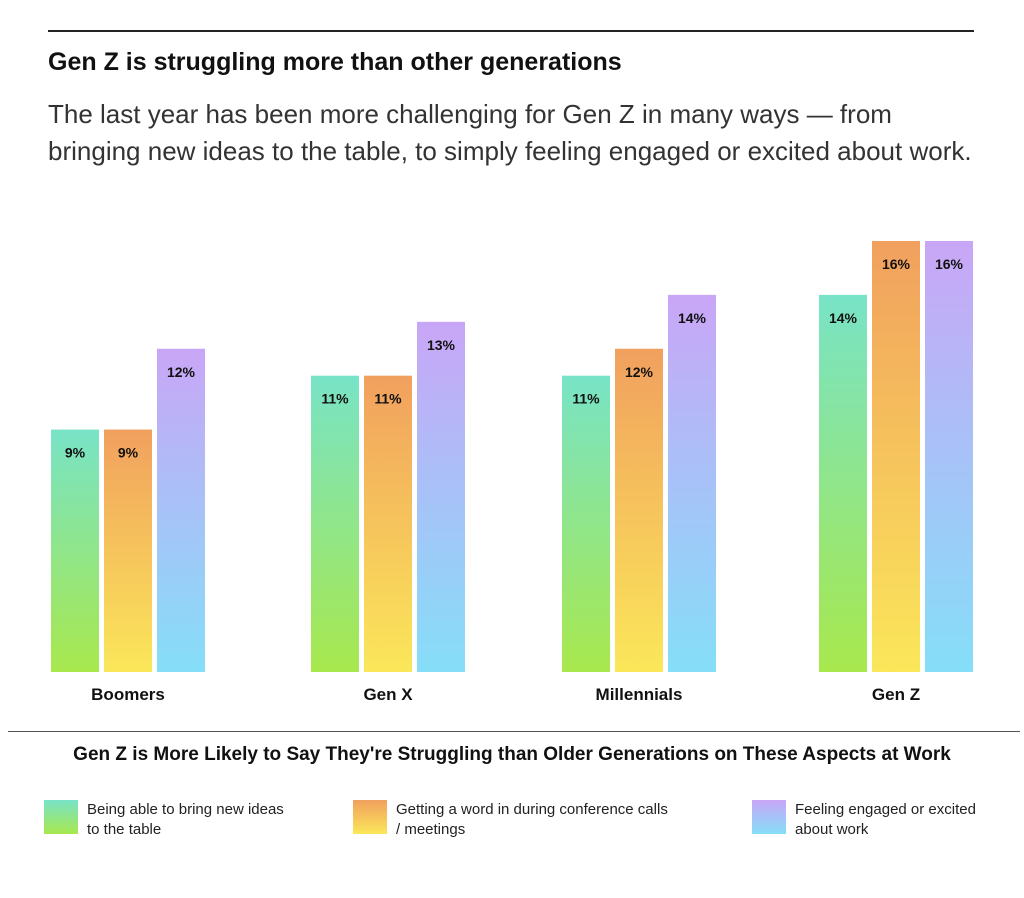 This screenshot has height=898, width=1024. What do you see at coordinates (511, 31) in the screenshot?
I see `top-rule` at bounding box center [511, 31].